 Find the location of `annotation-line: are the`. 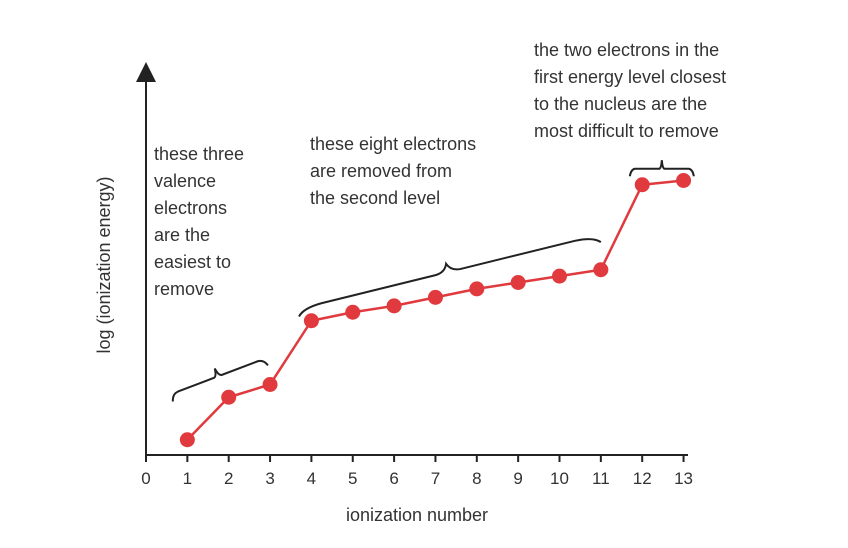

annotation-line: are the is located at coordinates (182, 235).